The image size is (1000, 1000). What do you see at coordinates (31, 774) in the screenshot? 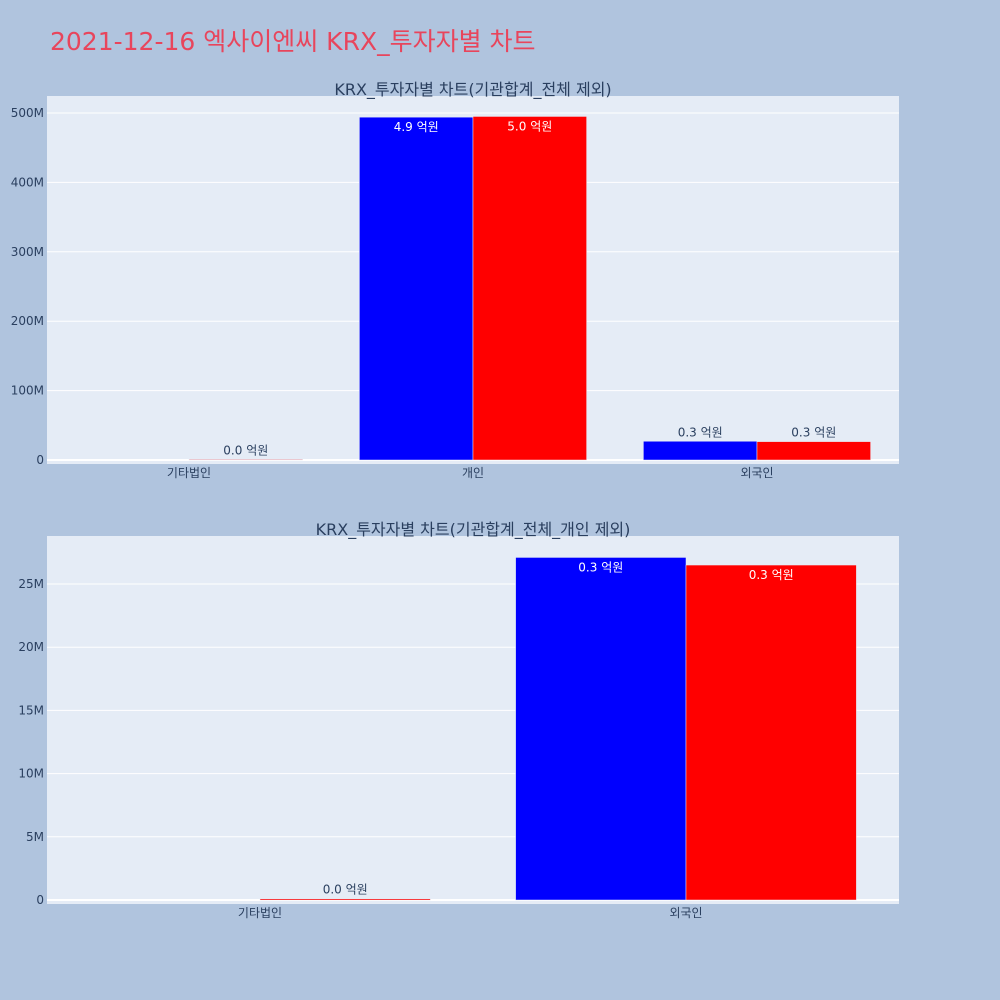
I see `y-tick-label: 10M` at bounding box center [31, 774].